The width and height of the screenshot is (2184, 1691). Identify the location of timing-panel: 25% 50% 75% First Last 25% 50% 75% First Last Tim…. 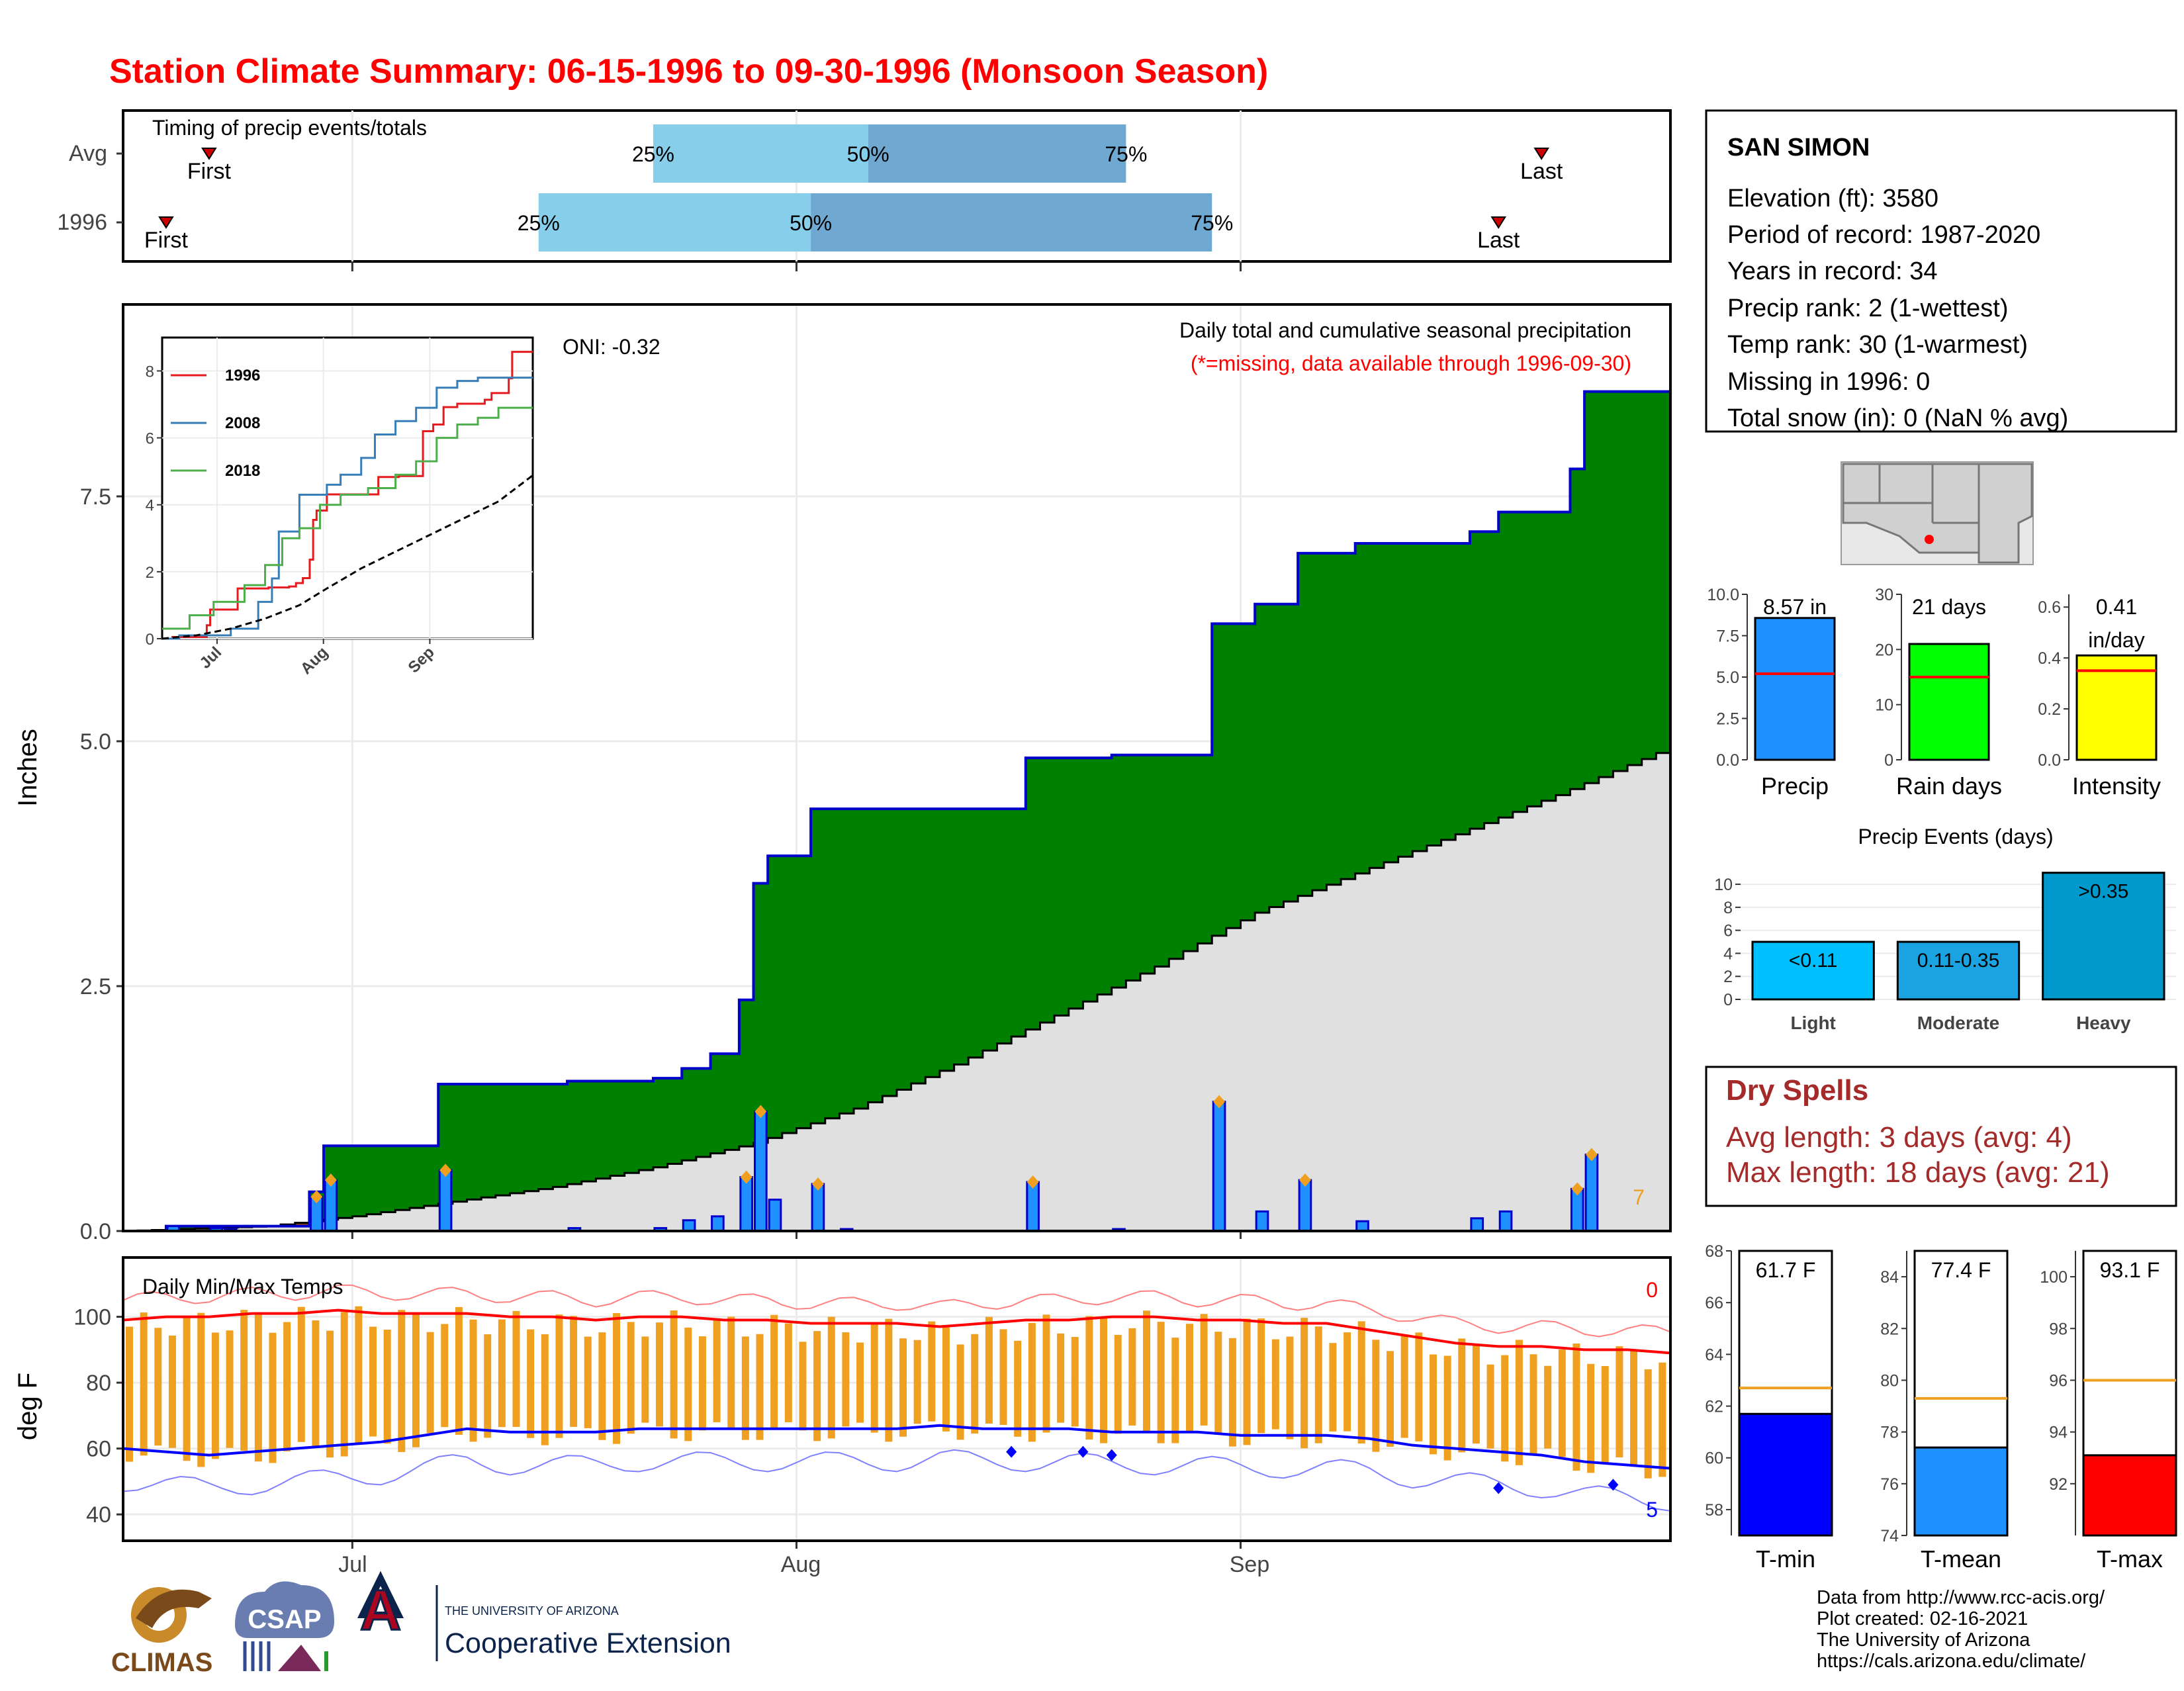
(864, 190).